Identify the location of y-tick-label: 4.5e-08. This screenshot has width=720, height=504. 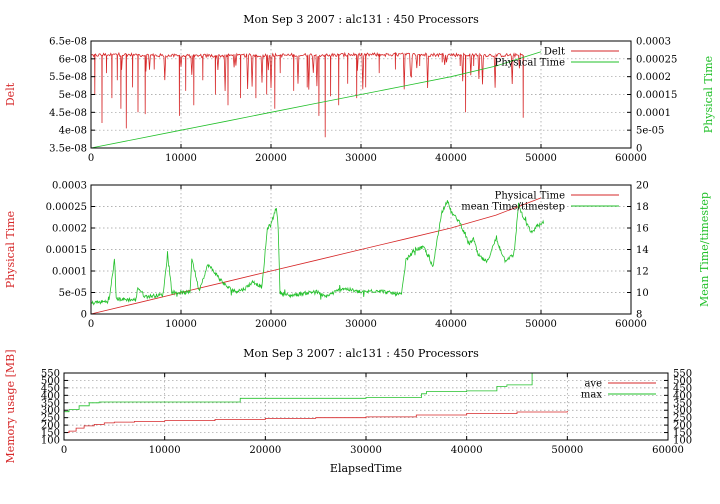
(68, 113).